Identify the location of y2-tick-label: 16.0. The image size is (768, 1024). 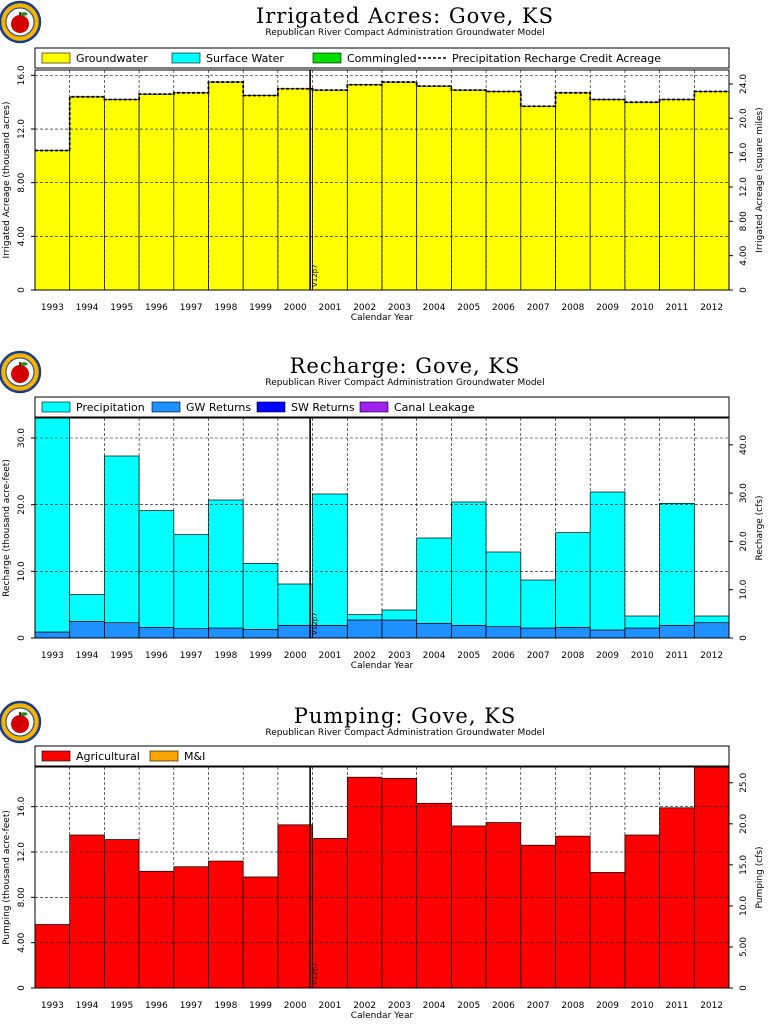
(744, 152).